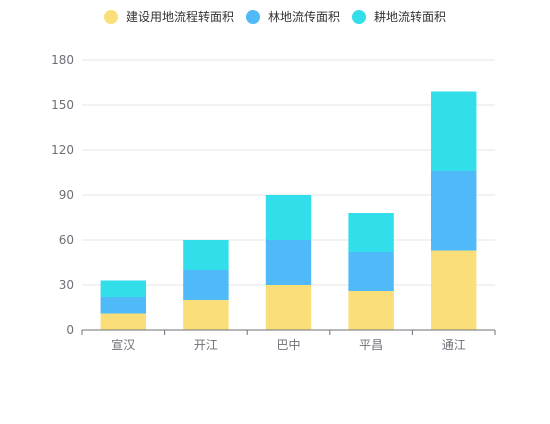 The image size is (550, 424). I want to click on y-axis: 0 30 60 90 120 150 180, so click(62, 195).